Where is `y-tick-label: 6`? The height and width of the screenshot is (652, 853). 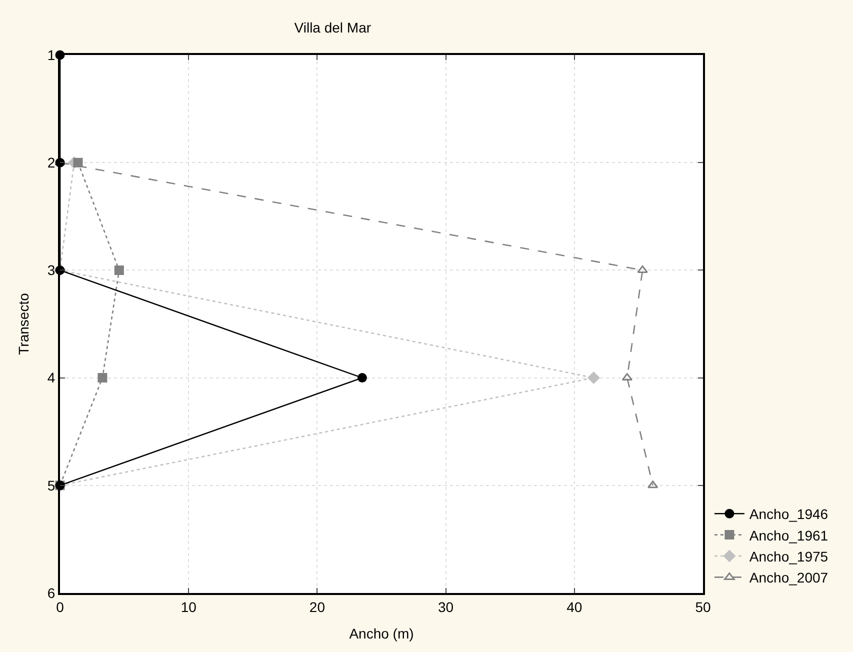 y-tick-label: 6 is located at coordinates (51, 592).